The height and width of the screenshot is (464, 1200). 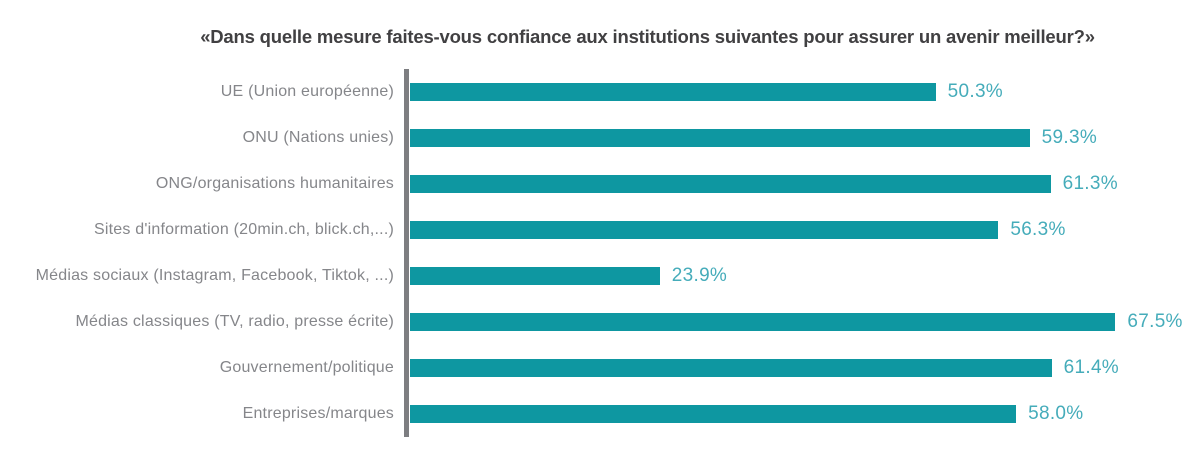 I want to click on bar-zone: 23.9%, so click(x=805, y=276).